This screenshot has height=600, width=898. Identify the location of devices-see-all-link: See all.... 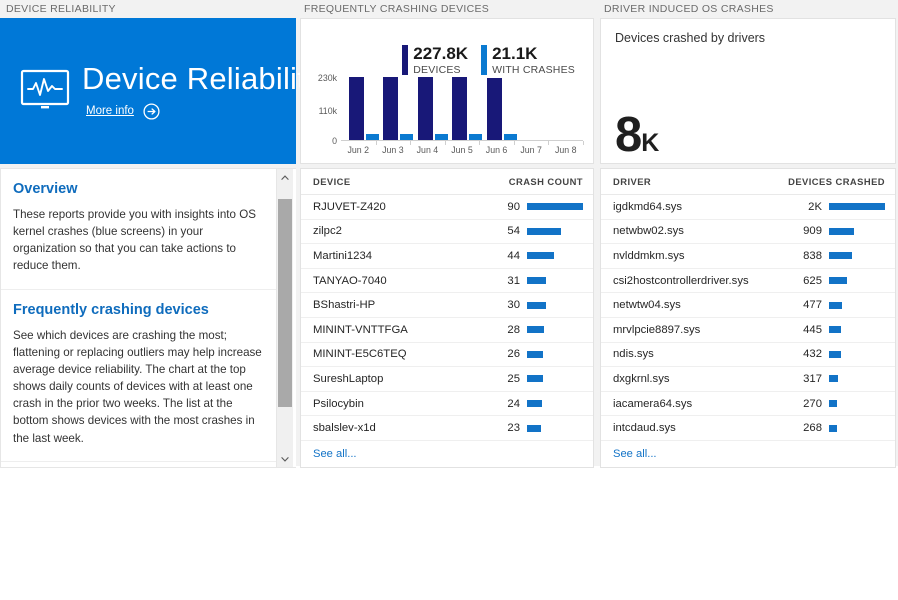
(335, 453).